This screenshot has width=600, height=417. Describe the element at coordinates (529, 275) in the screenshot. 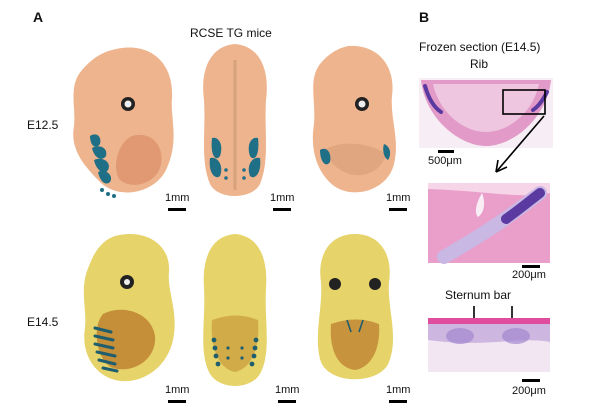

I see `scale-label-b-2: 200μm` at that location.